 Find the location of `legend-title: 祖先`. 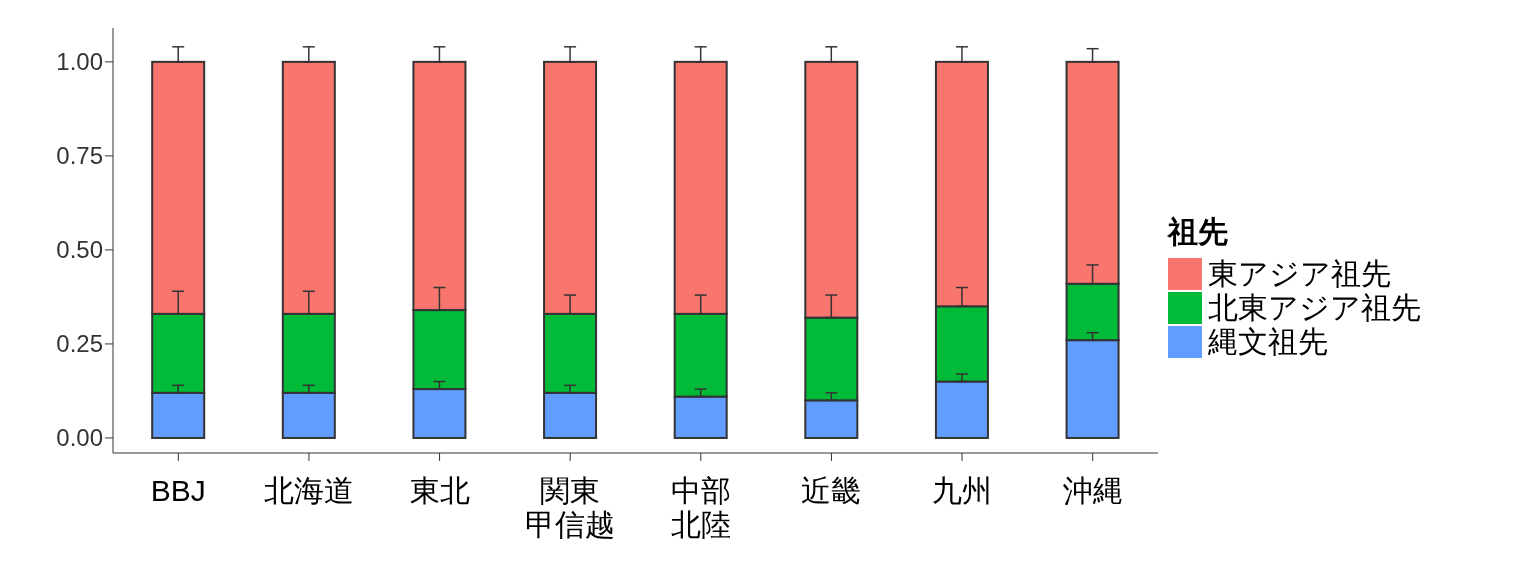

legend-title: 祖先 is located at coordinates (1198, 232).